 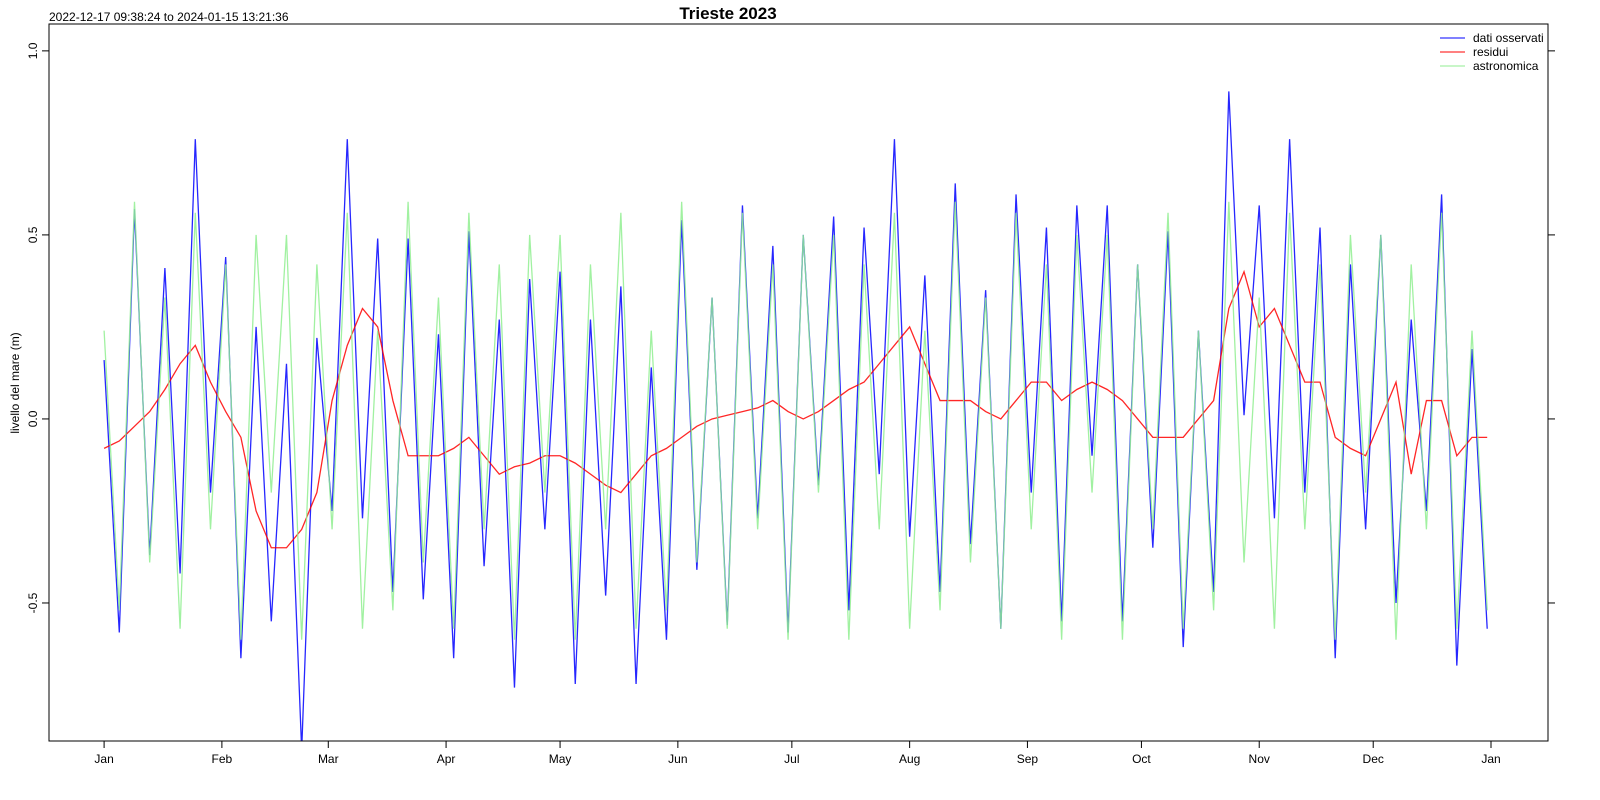 What do you see at coordinates (1028, 759) in the screenshot?
I see `x-tick-label: Sep` at bounding box center [1028, 759].